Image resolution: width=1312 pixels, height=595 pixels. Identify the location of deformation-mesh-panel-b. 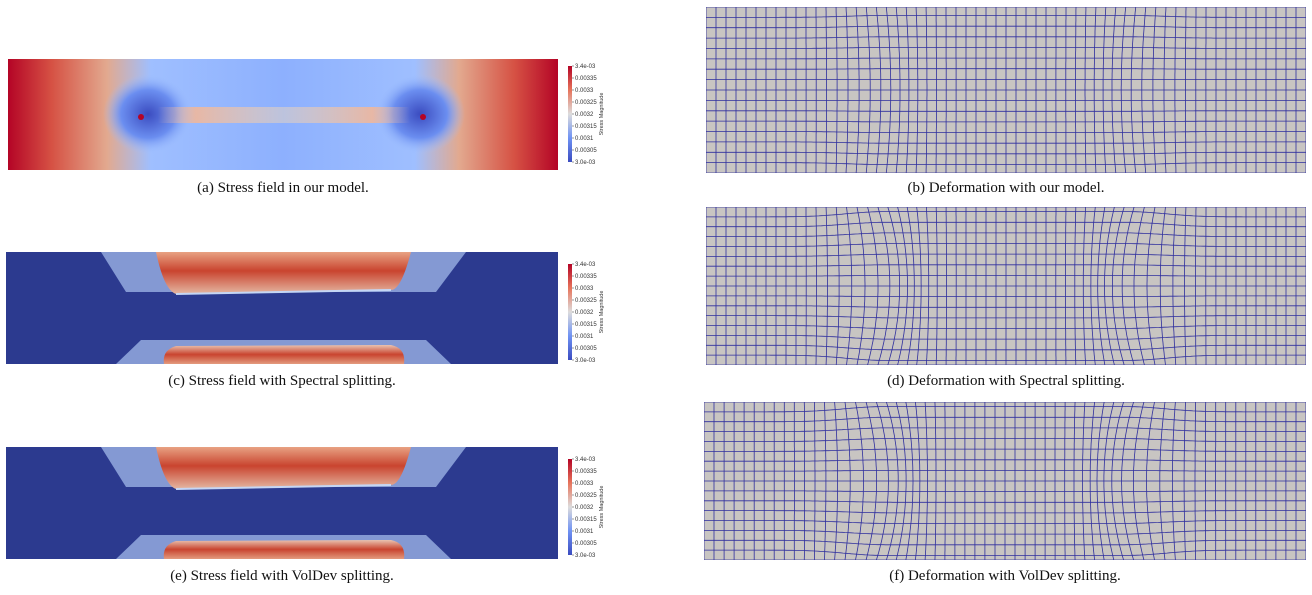
(1006, 90).